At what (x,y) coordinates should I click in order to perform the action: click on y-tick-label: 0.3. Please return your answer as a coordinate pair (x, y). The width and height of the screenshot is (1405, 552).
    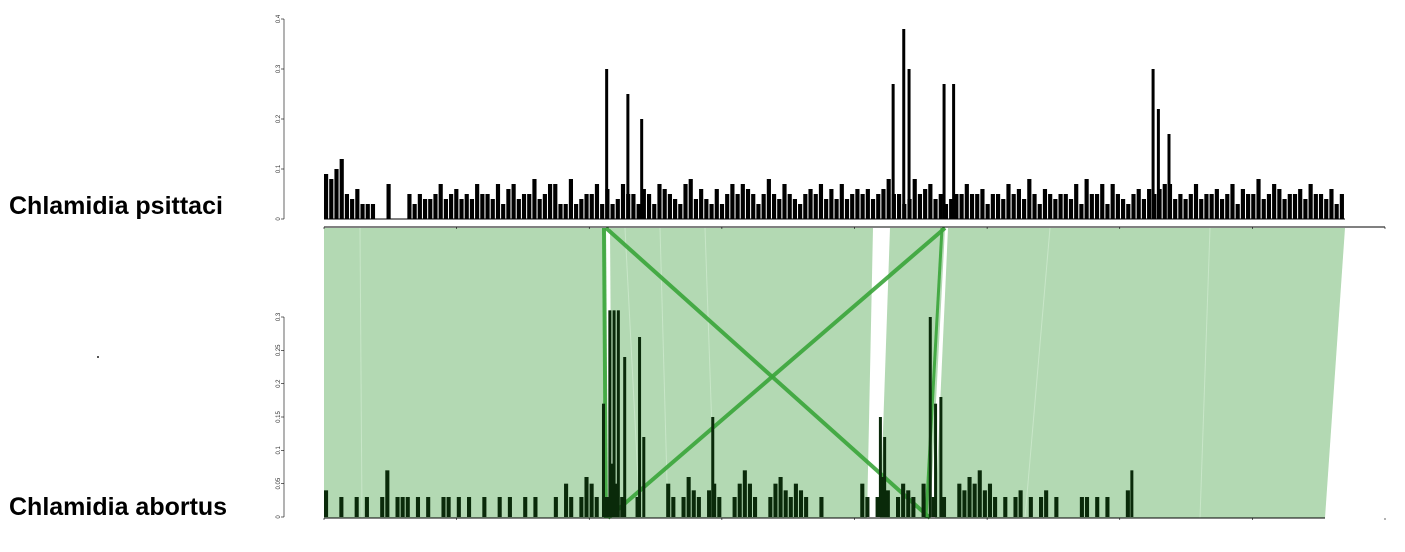
    Looking at the image, I should click on (279, 316).